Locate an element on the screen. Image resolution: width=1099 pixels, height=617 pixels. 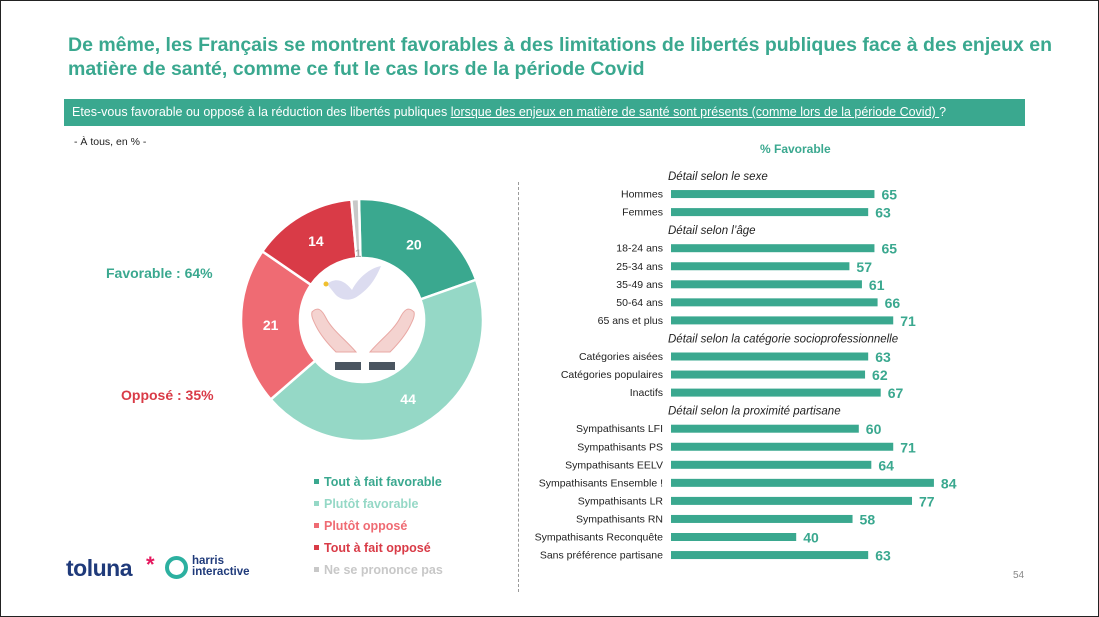
summary-favorable: Favorable : 64% is located at coordinates (159, 273).